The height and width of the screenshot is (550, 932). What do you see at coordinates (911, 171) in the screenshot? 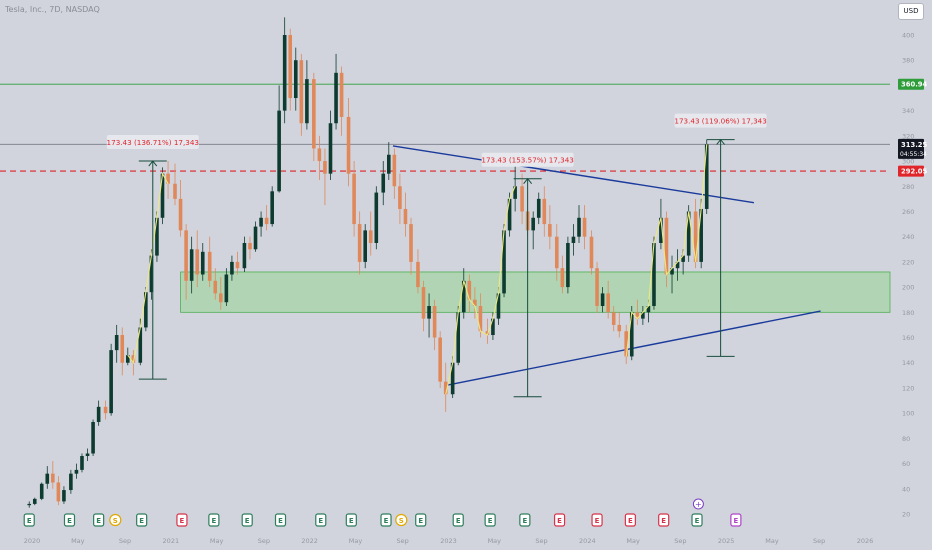
I see `price-marker-bg` at bounding box center [911, 171].